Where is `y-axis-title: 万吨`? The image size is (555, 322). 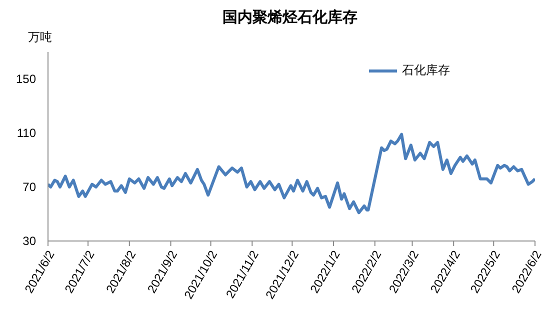
y-axis-title: 万吨 is located at coordinates (40, 37).